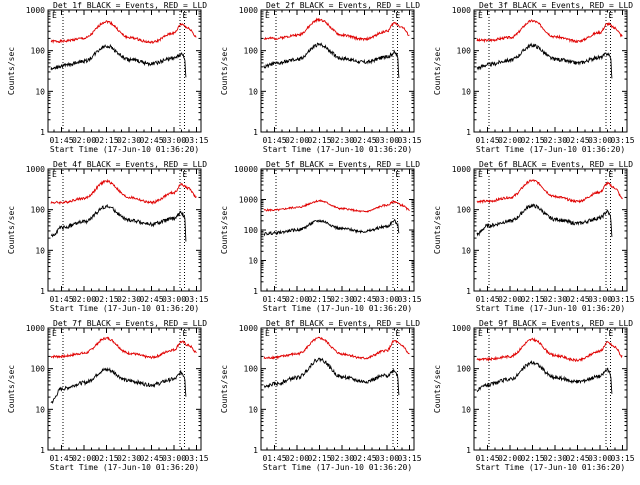  What do you see at coordinates (130, 5) in the screenshot?
I see `panel-title: Det 1f BLACK = Events, RED = LLD` at bounding box center [130, 5].